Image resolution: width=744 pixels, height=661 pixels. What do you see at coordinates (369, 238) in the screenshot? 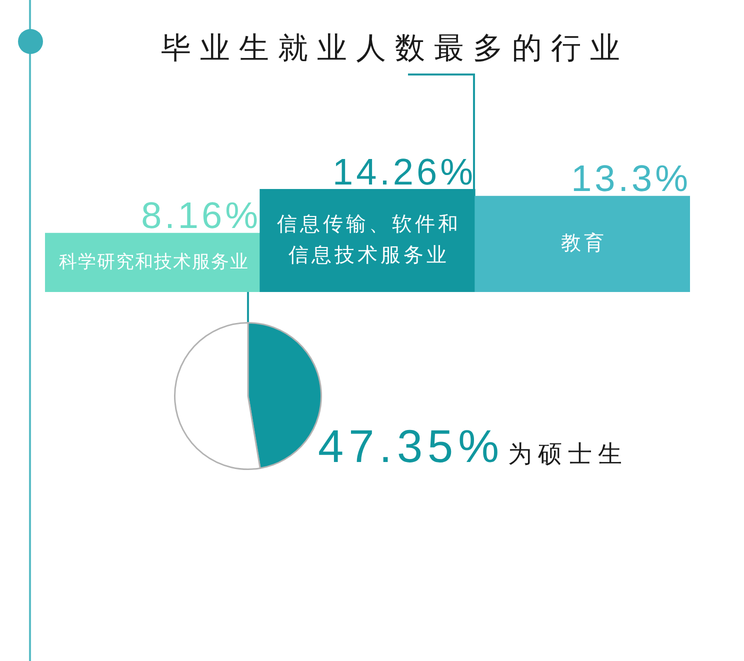
I see `x-tick-label: 信息传输、软件和信息技术服务业` at bounding box center [369, 238].